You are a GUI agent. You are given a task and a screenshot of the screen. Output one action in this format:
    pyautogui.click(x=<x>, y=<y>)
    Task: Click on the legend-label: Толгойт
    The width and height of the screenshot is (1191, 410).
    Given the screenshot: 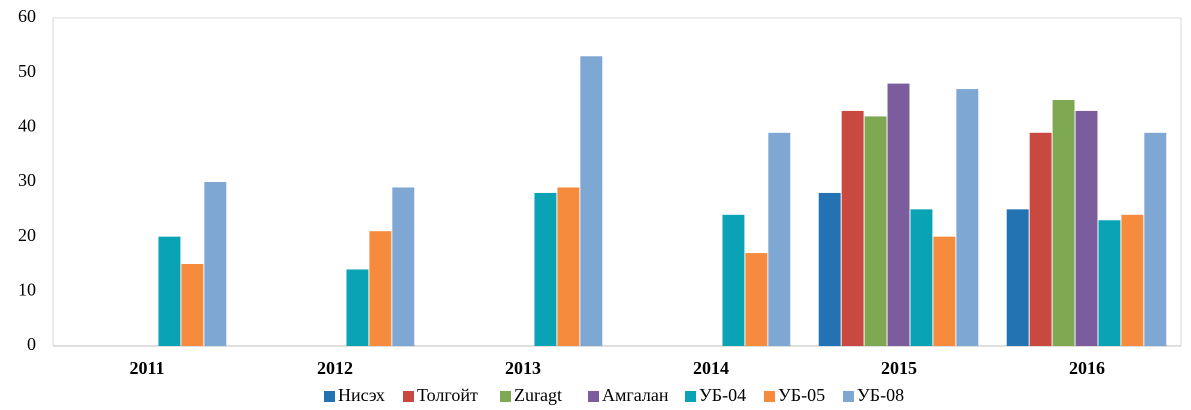 What is the action you would take?
    pyautogui.click(x=447, y=395)
    